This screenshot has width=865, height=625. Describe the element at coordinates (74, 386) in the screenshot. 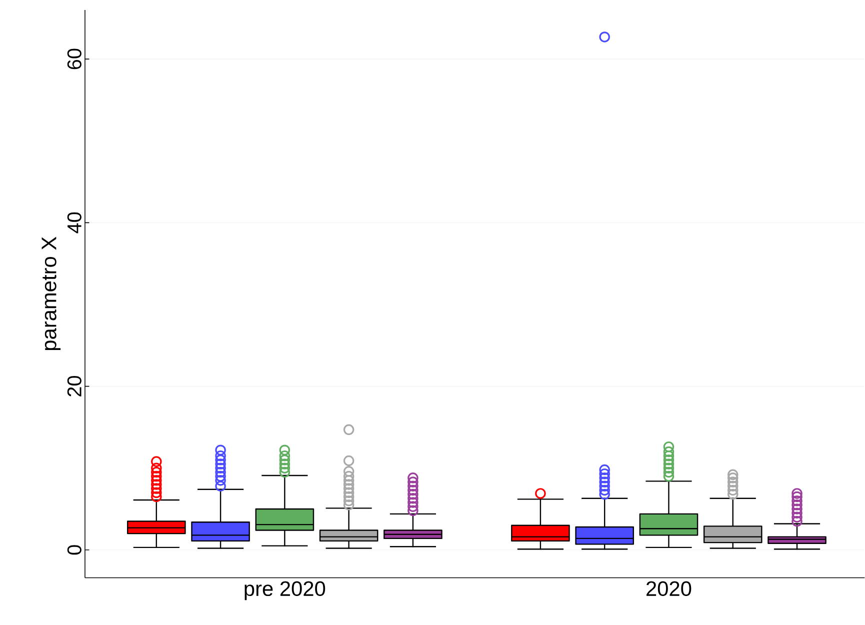

I see `y-tick-label: 20` at that location.